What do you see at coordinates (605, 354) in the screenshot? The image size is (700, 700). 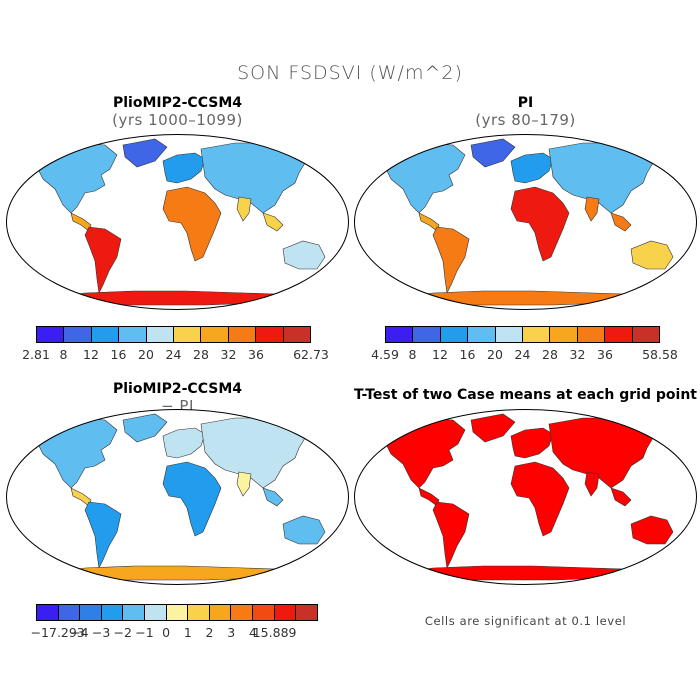 I see `colorbar-label: 36` at bounding box center [605, 354].